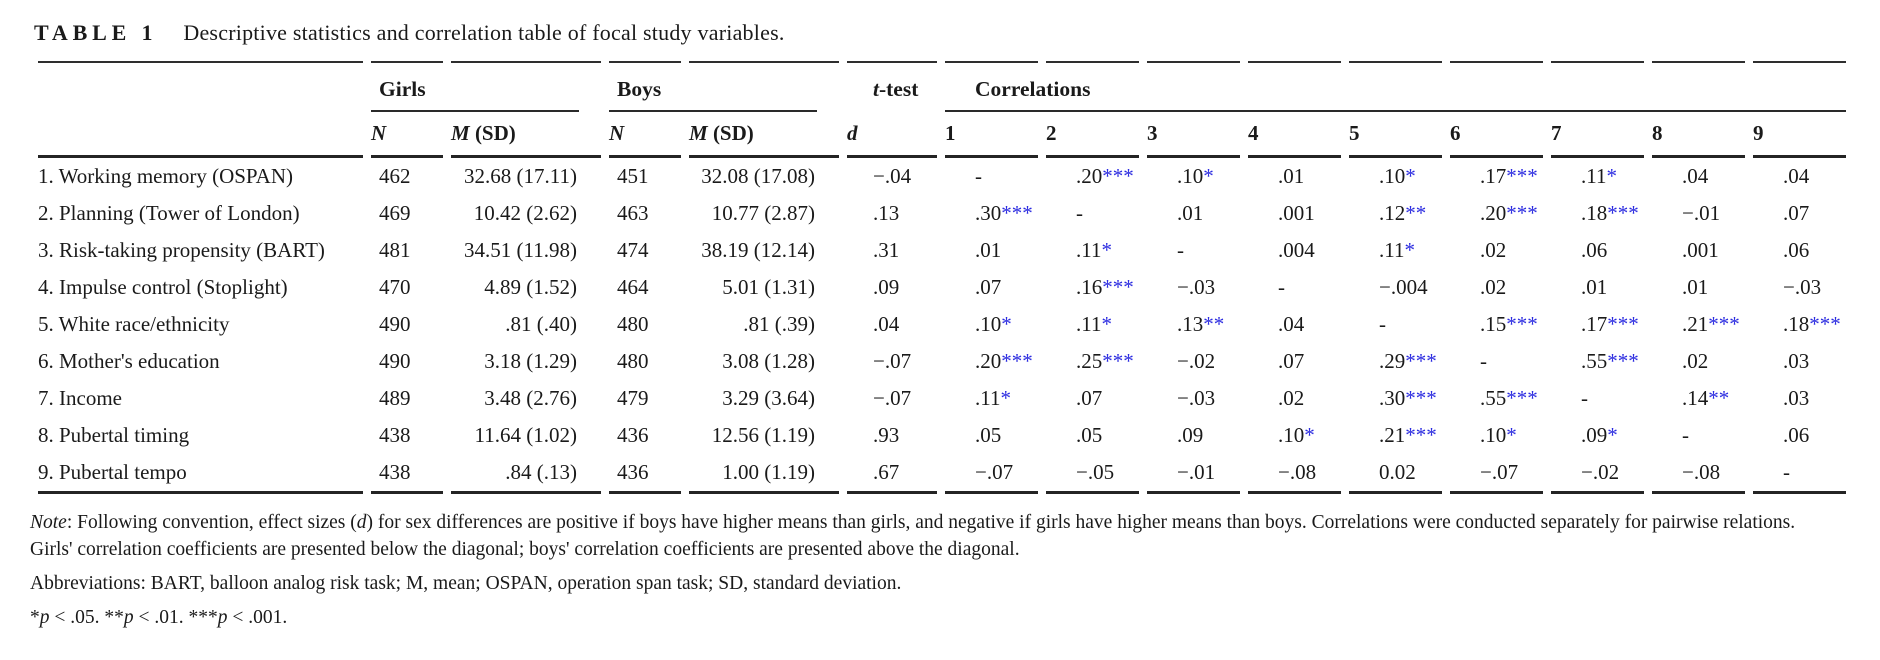  I want to click on cohens-d-header: d, so click(892, 135).